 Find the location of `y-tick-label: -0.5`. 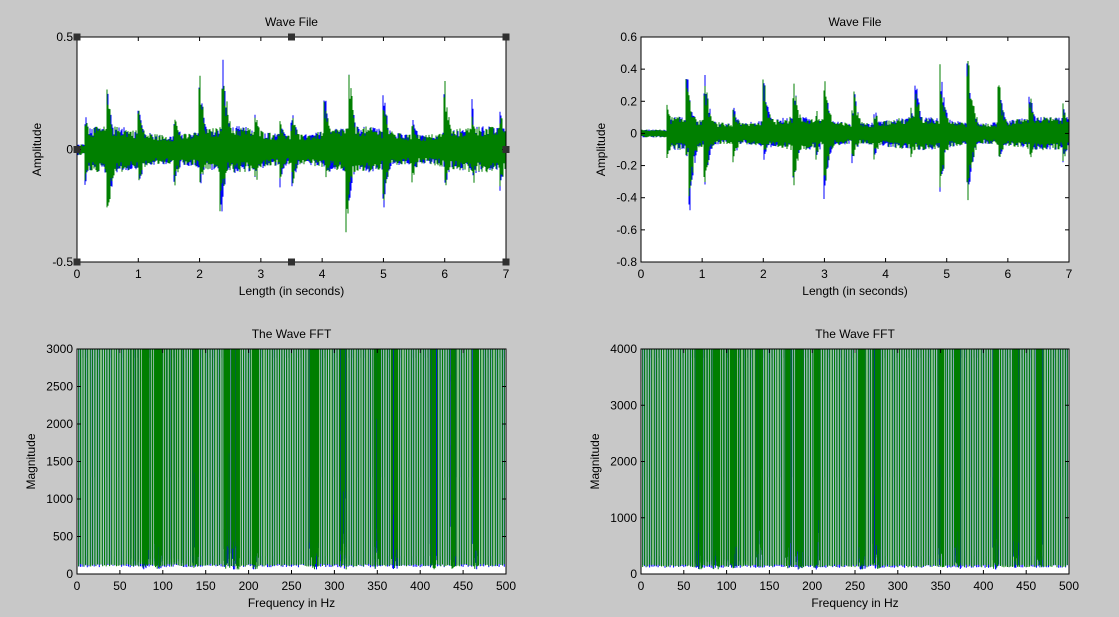

y-tick-label: -0.5 is located at coordinates (62, 262).